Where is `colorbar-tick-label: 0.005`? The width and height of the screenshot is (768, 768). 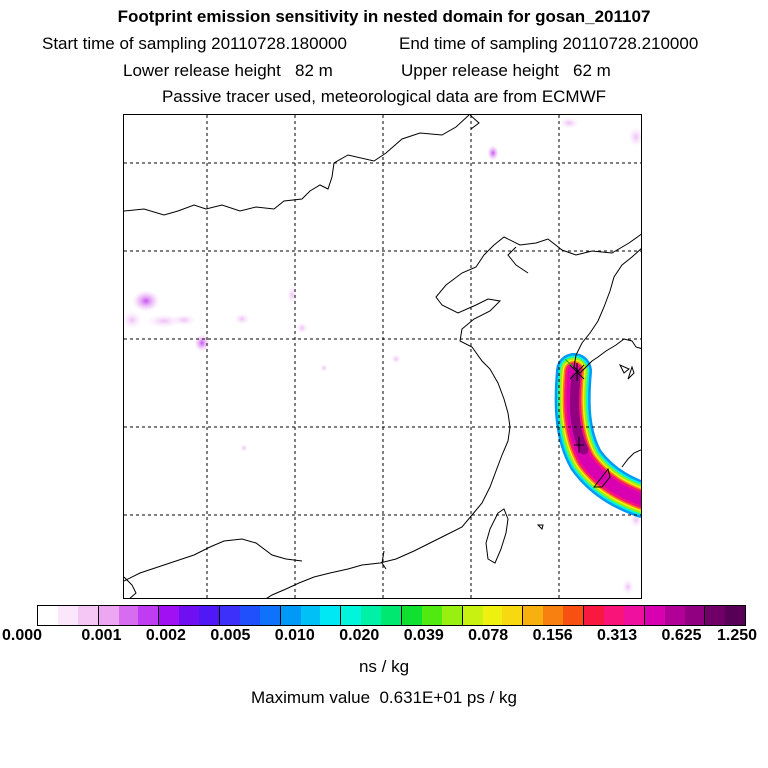
colorbar-tick-label: 0.005 is located at coordinates (230, 635).